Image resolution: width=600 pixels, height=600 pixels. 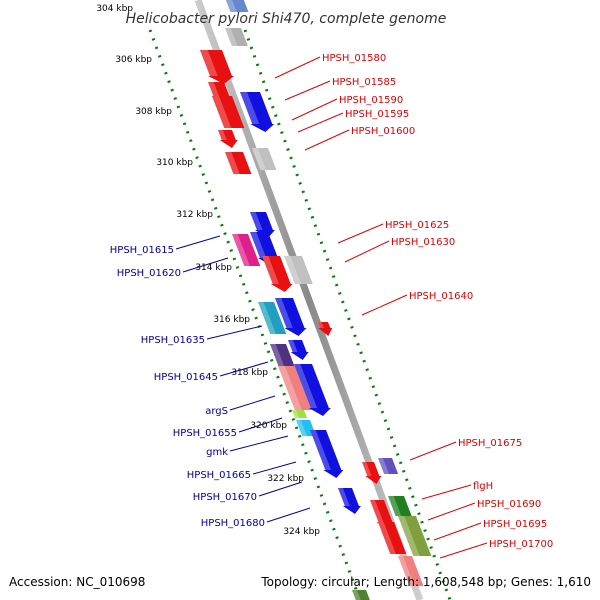 What do you see at coordinates (174, 163) in the screenshot?
I see `kbp-tick-label: 310 kbp` at bounding box center [174, 163].